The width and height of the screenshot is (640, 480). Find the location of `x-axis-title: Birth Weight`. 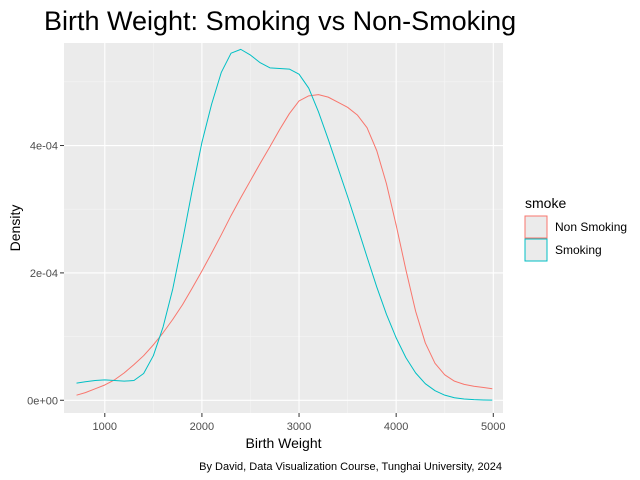

x-axis-title: Birth Weight is located at coordinates (284, 443).